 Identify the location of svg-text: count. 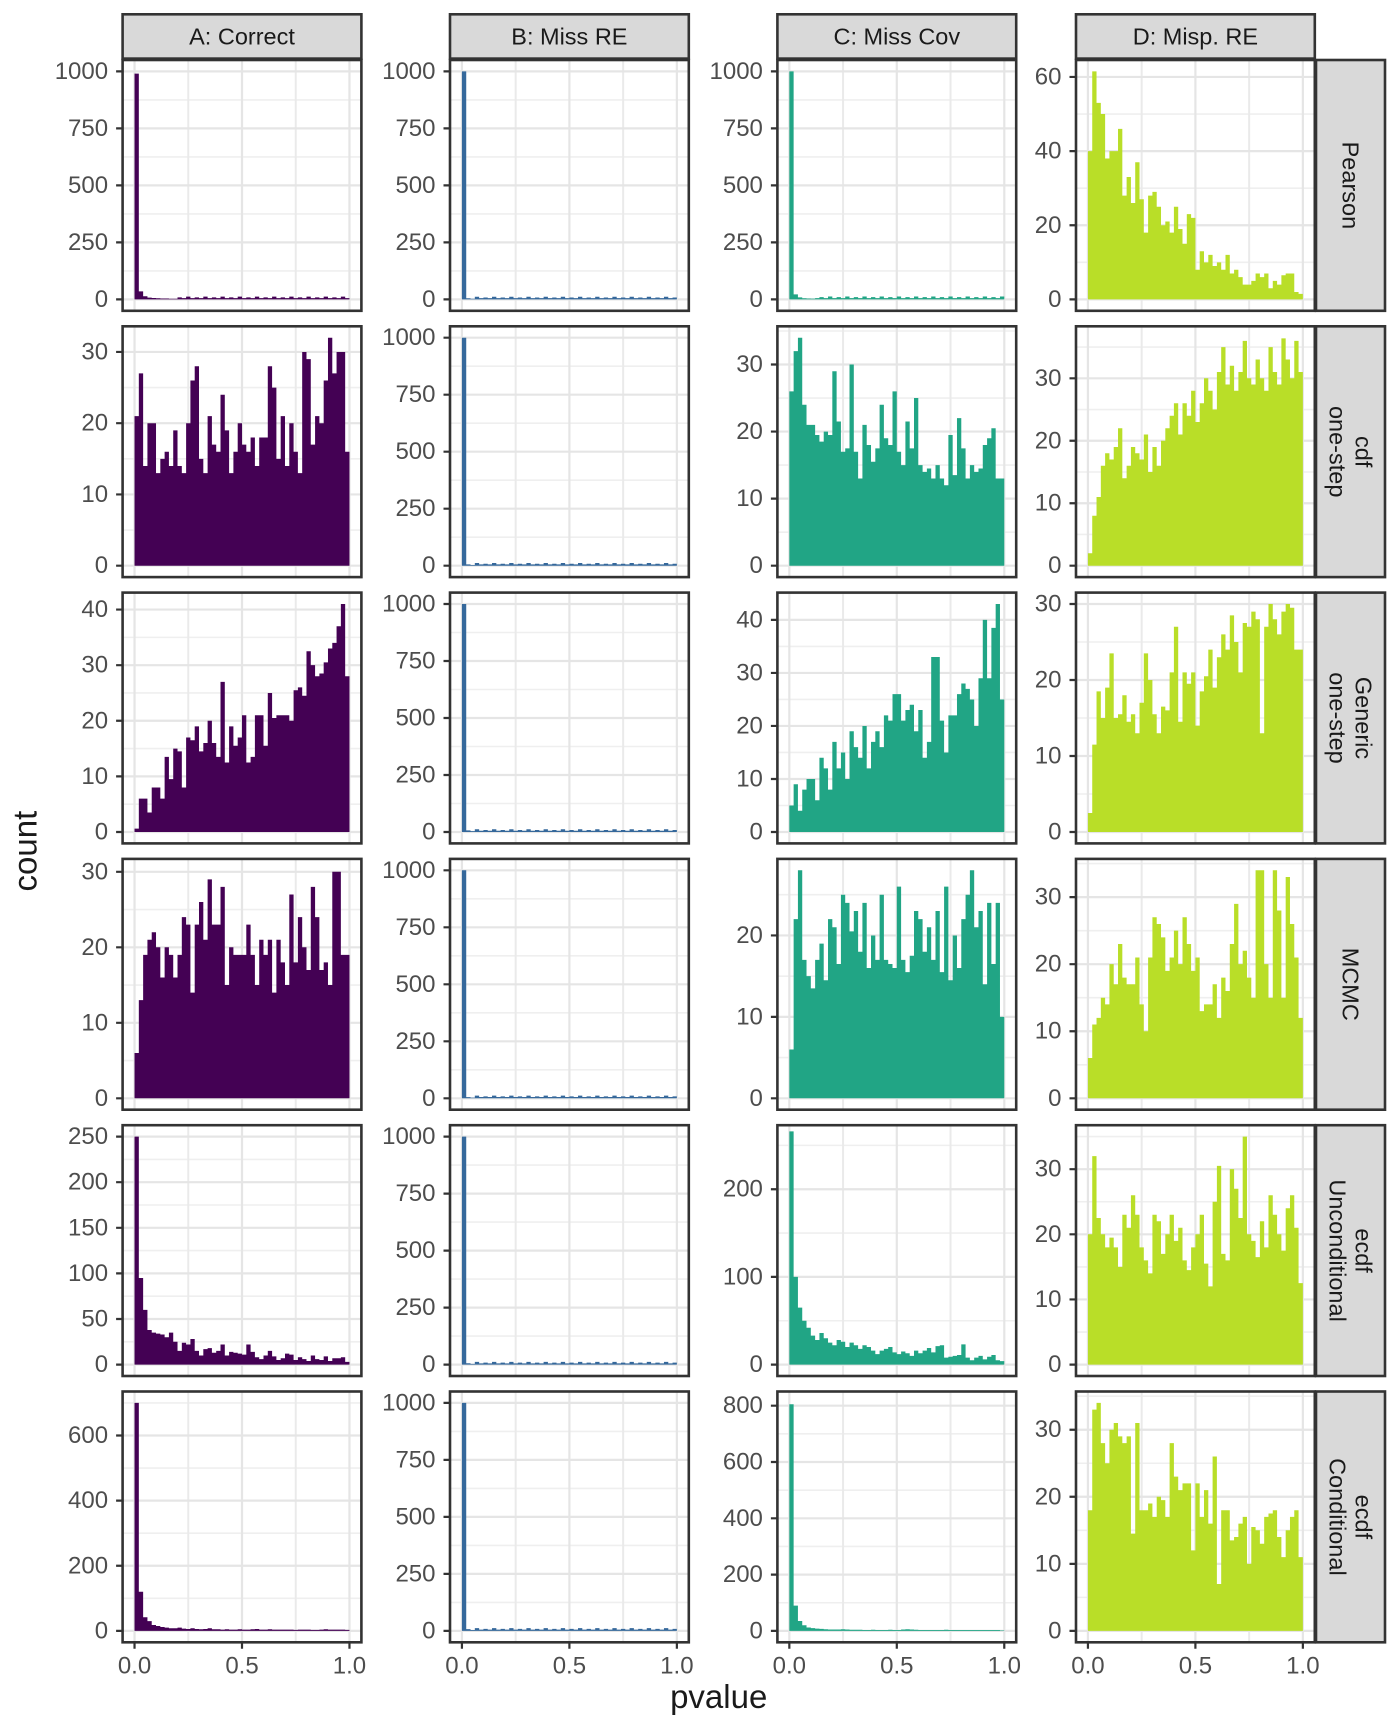
(25, 851).